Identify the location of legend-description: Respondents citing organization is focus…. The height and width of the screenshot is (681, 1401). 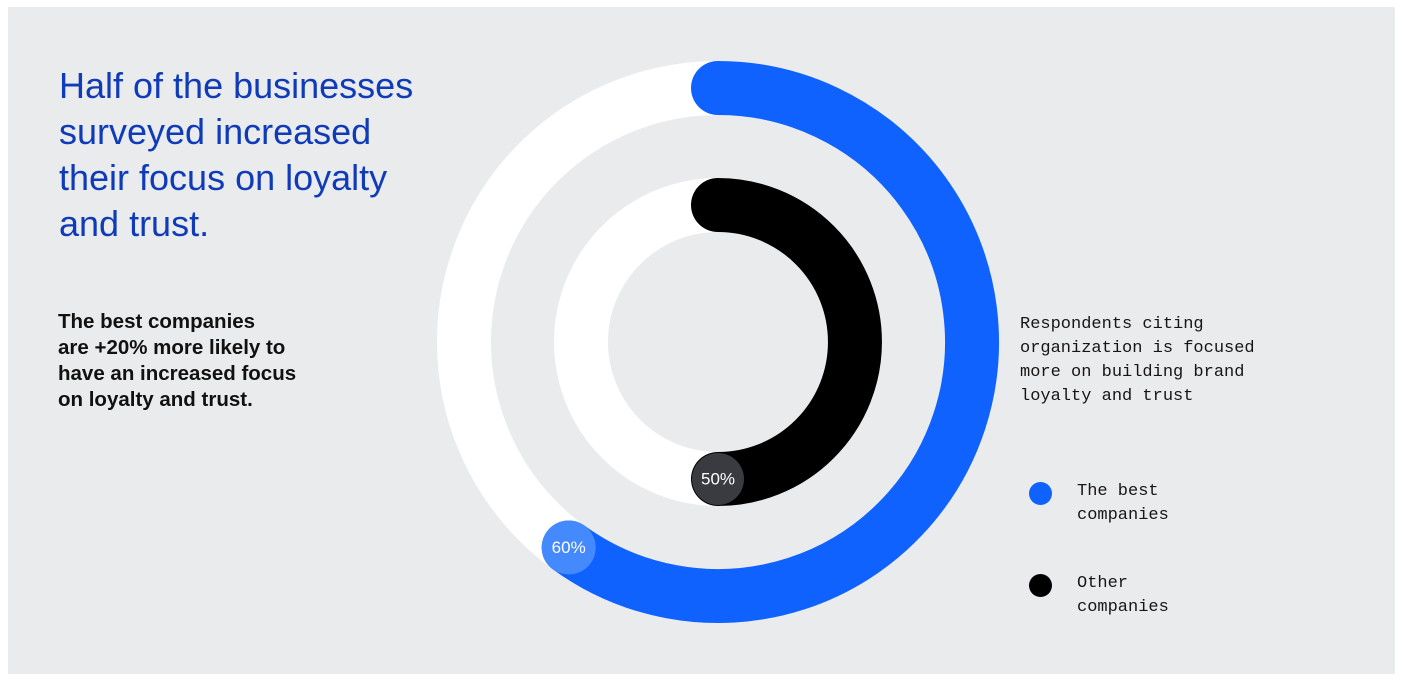
(1137, 360).